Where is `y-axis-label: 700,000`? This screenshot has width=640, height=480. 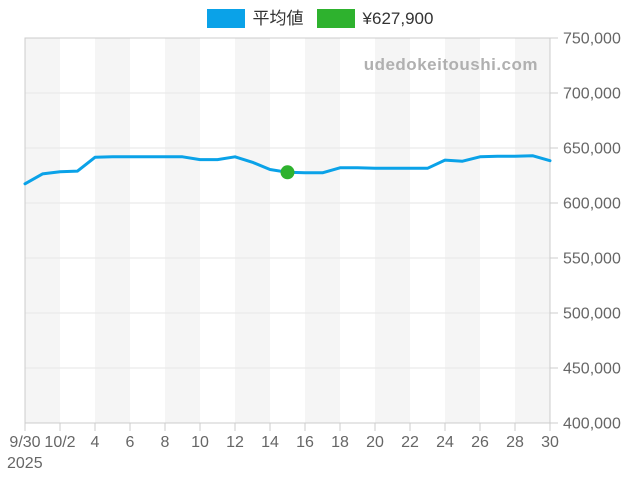
y-axis-label: 700,000 is located at coordinates (592, 94).